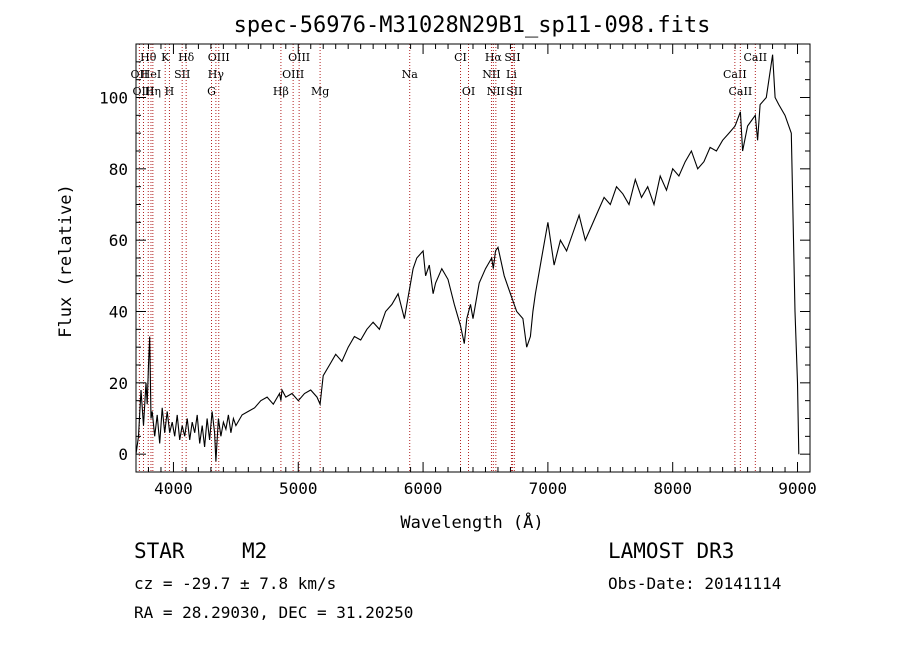  I want to click on x-tick-label: 4000, so click(173, 488).